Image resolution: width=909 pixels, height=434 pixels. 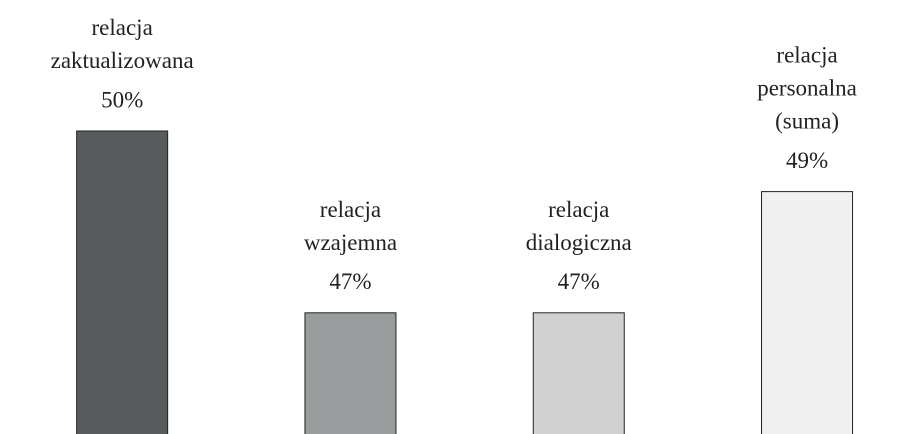 What do you see at coordinates (807, 160) in the screenshot?
I see `value-label: 49%` at bounding box center [807, 160].